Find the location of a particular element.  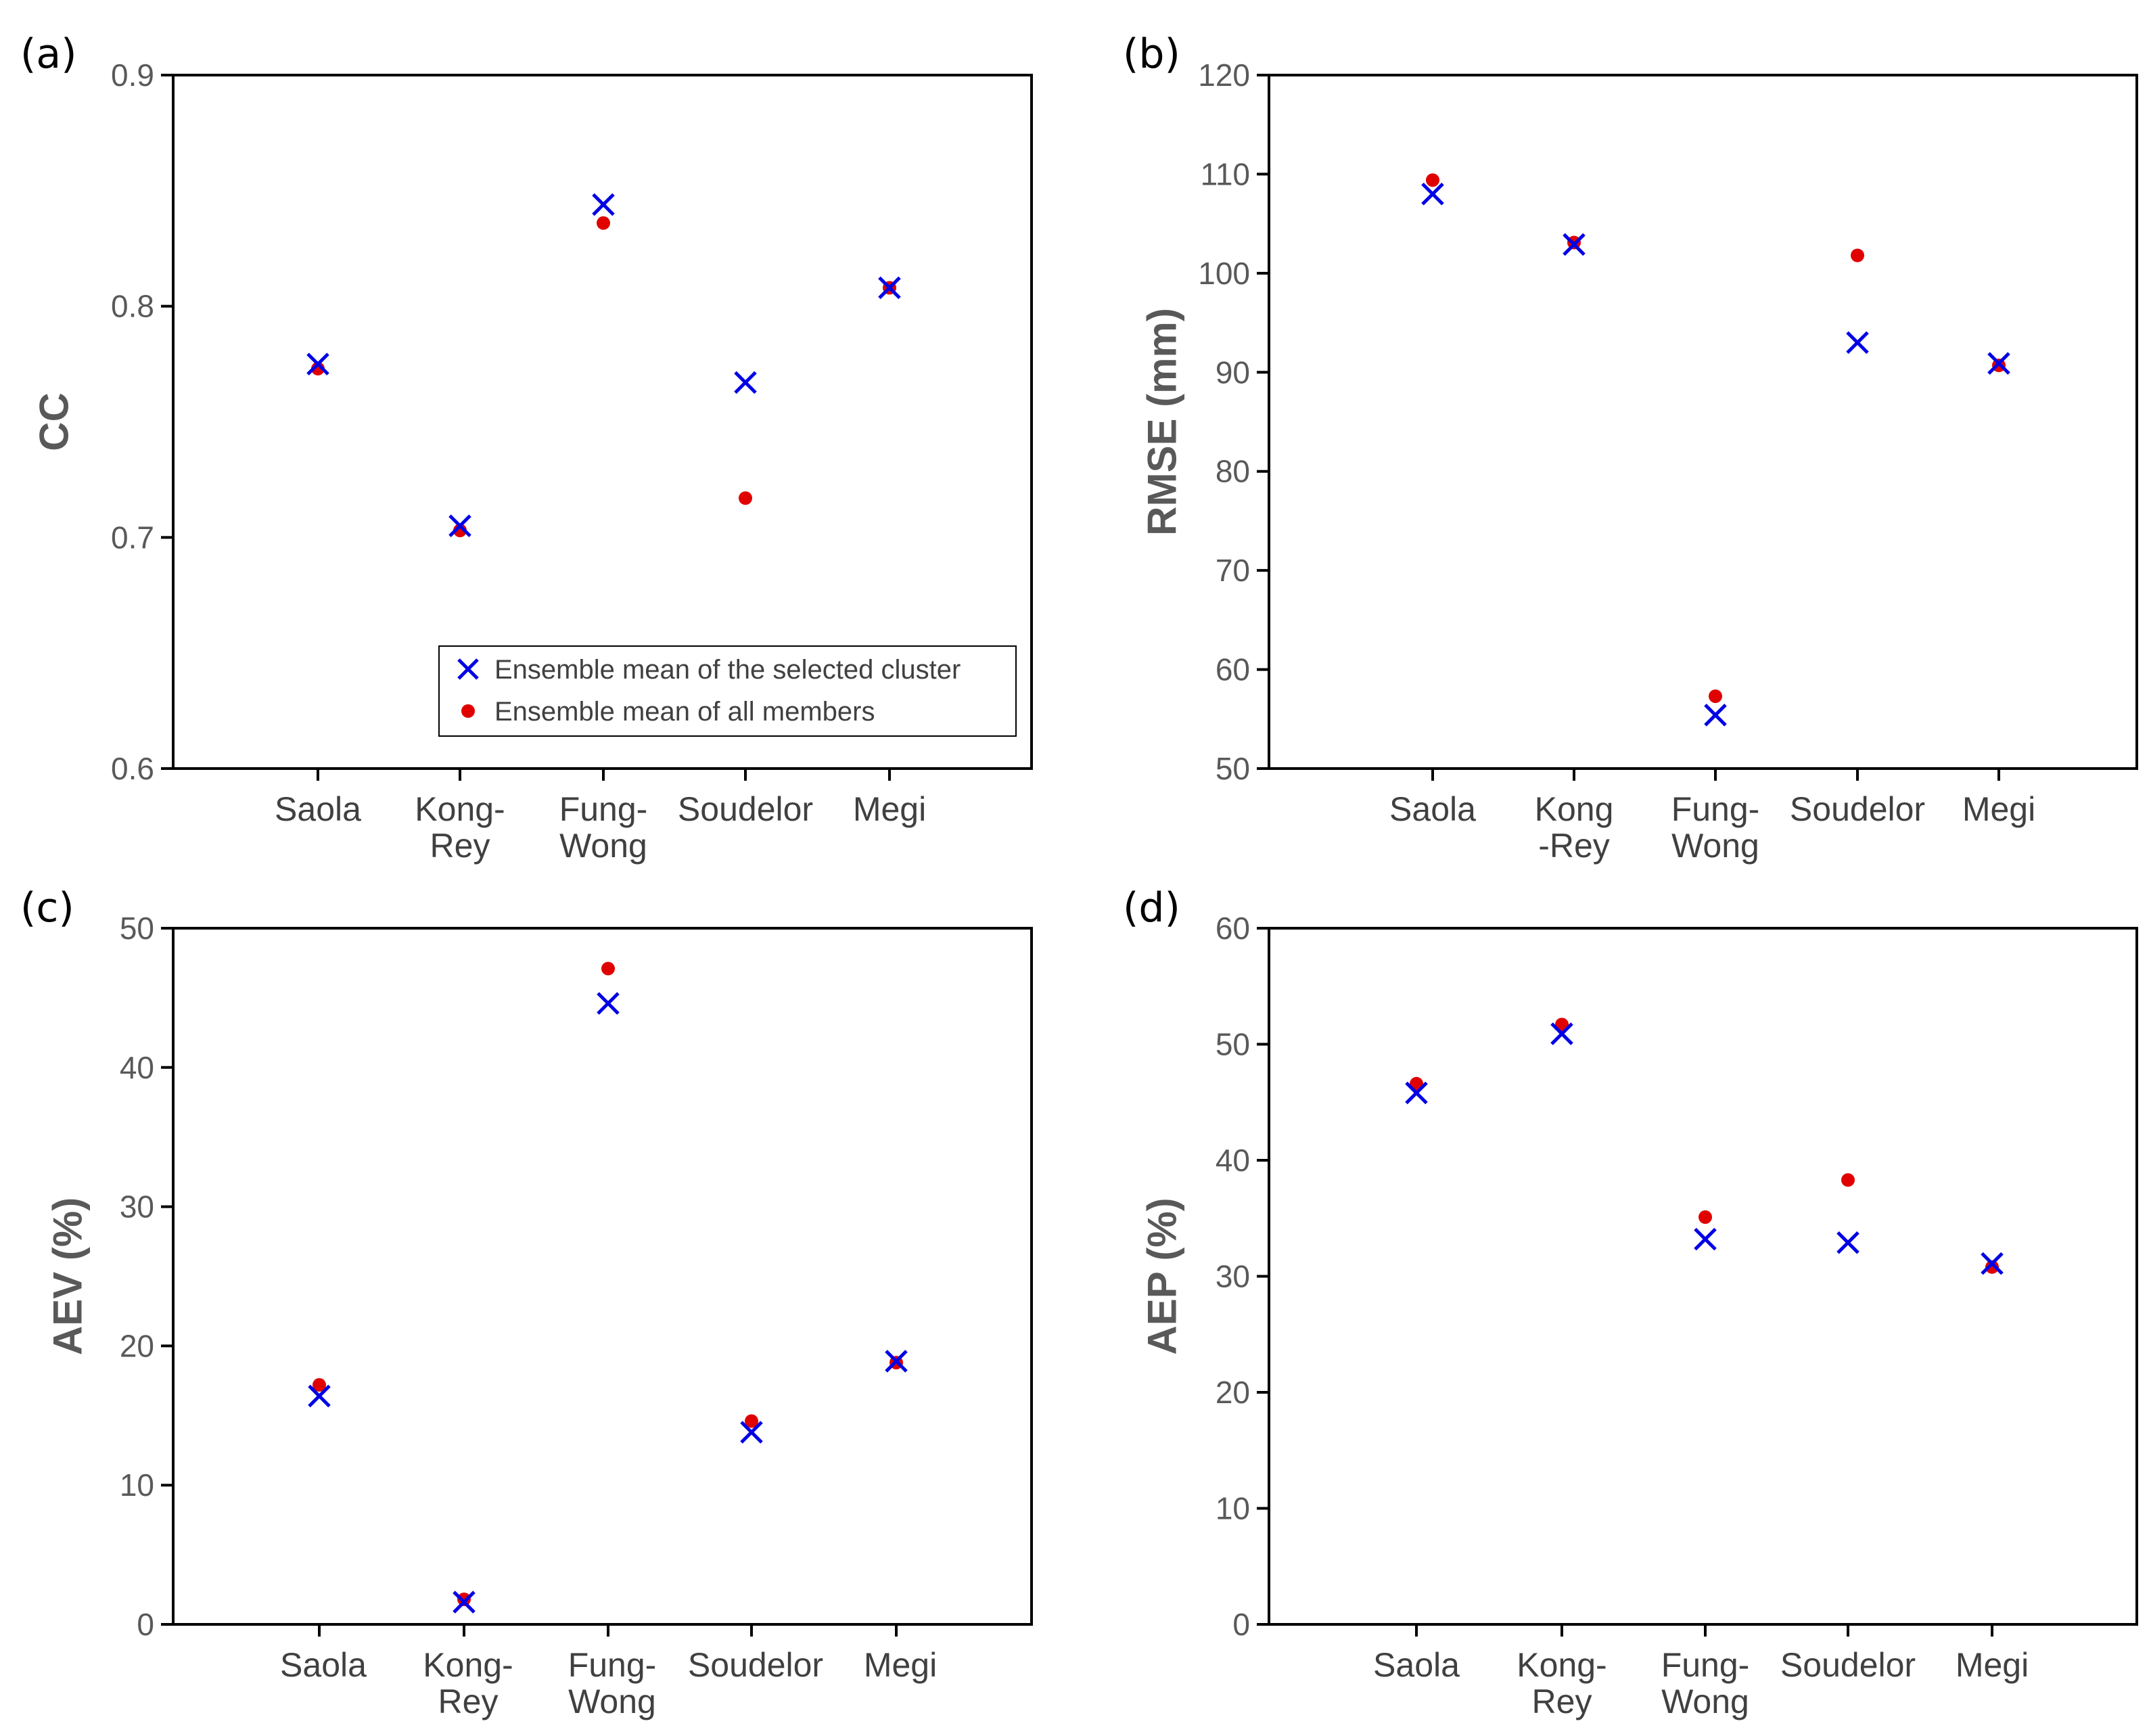

y-tick-label: 90 is located at coordinates (1233, 372).